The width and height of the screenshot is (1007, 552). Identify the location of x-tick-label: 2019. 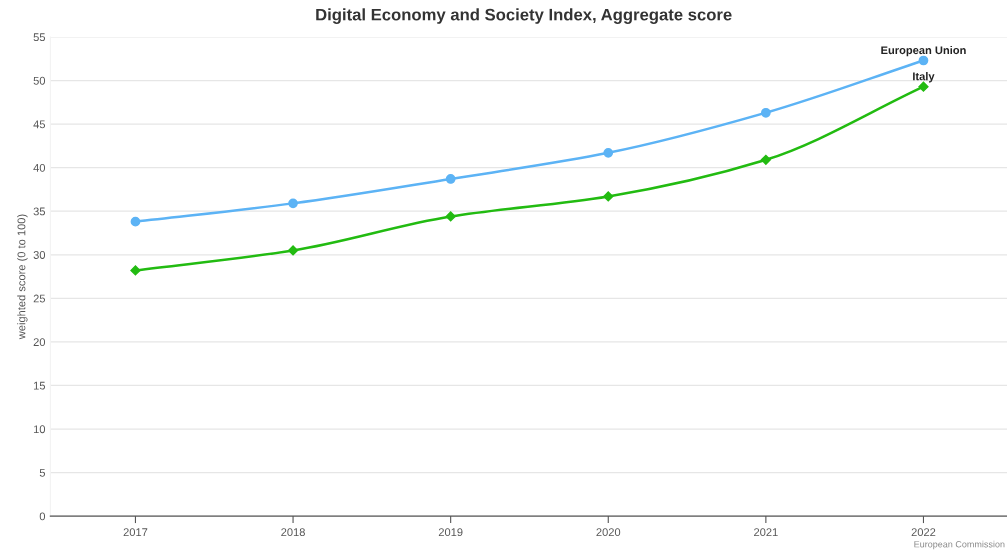
(450, 532).